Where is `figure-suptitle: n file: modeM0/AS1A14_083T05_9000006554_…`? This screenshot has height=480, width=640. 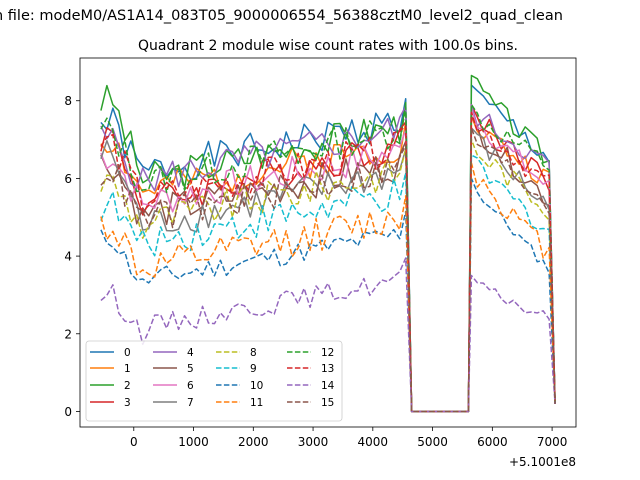
figure-suptitle: n file: modeM0/AS1A14_083T05_9000006554_… is located at coordinates (281, 16).